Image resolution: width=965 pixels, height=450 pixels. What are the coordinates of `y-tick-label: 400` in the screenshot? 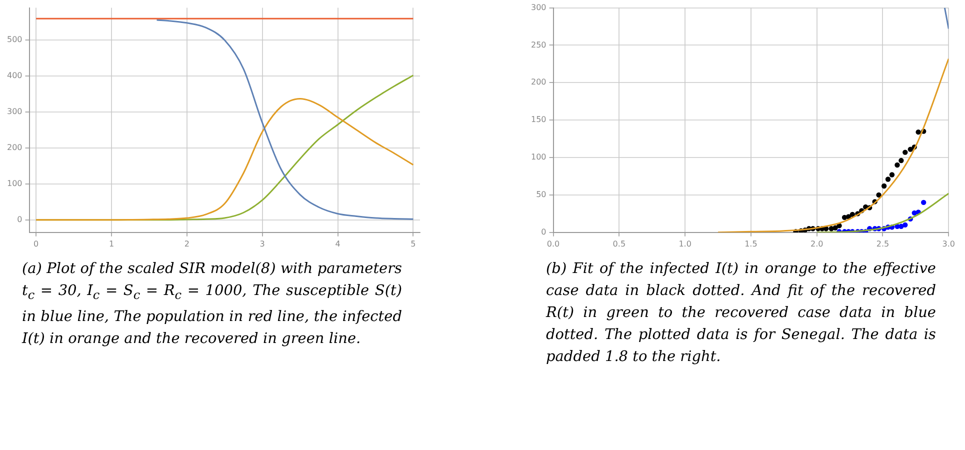 It's located at (14, 75).